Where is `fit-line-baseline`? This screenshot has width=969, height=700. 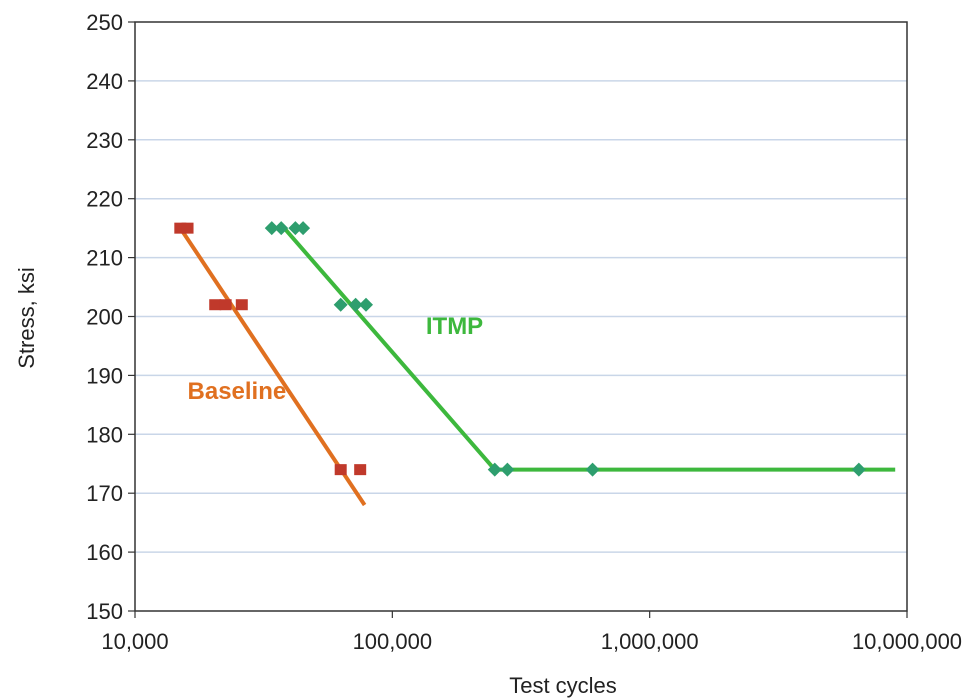 fit-line-baseline is located at coordinates (272, 366).